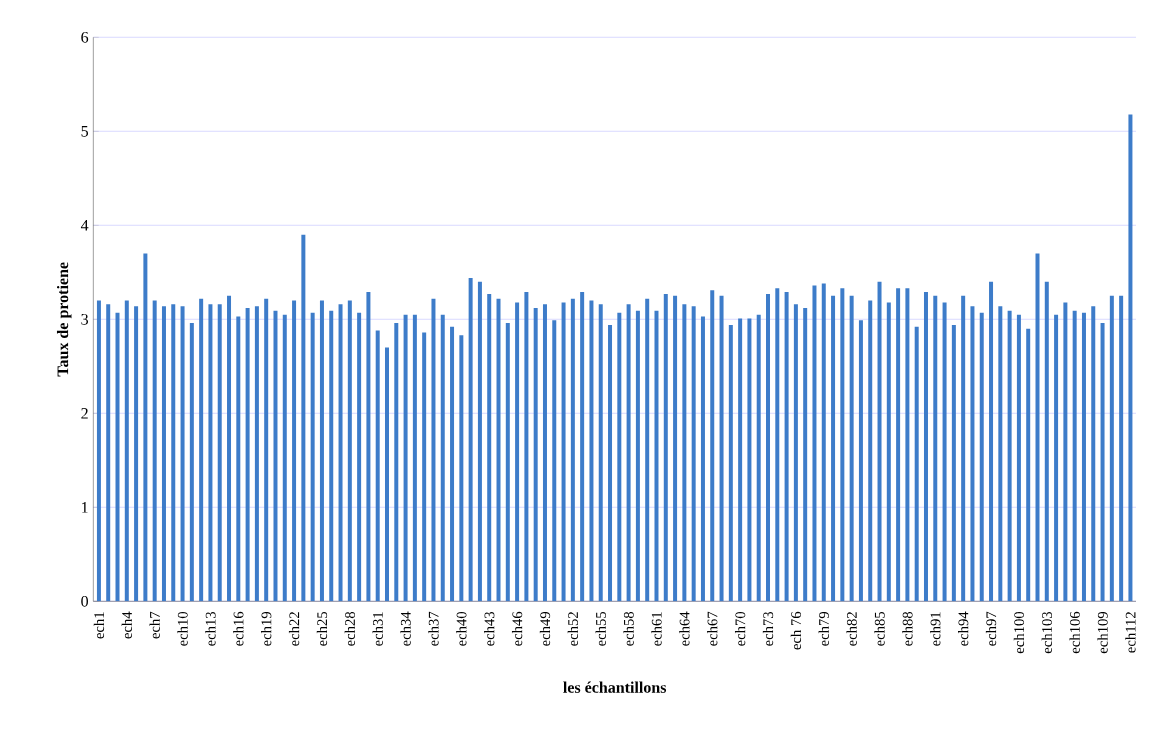 The image size is (1156, 756). I want to click on y-tick-label: 6, so click(85, 37).